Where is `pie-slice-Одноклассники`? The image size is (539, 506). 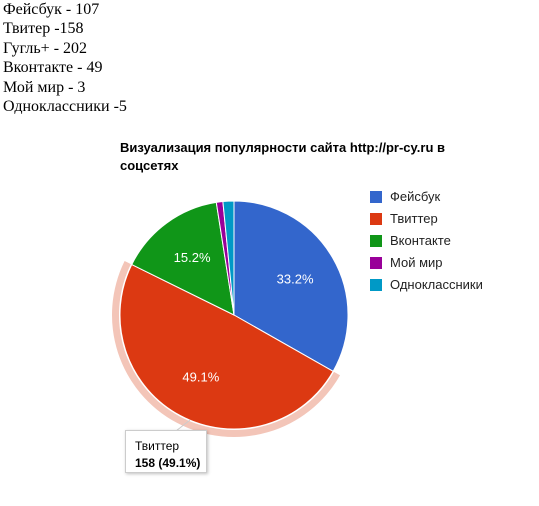
pie-slice-Одноклассники is located at coordinates (228, 258).